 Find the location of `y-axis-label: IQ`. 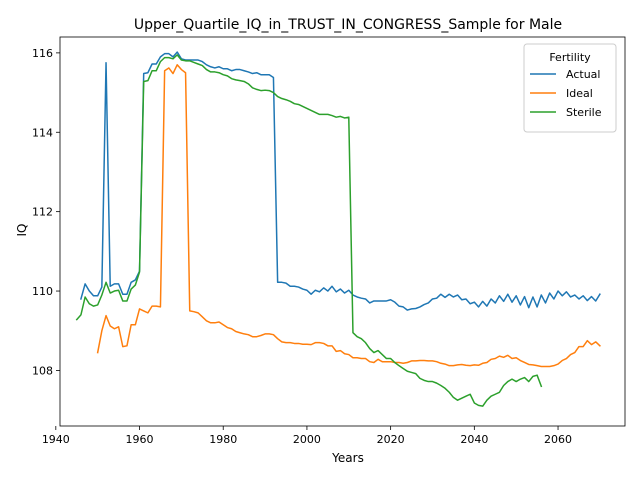

y-axis-label: IQ is located at coordinates (22, 230).